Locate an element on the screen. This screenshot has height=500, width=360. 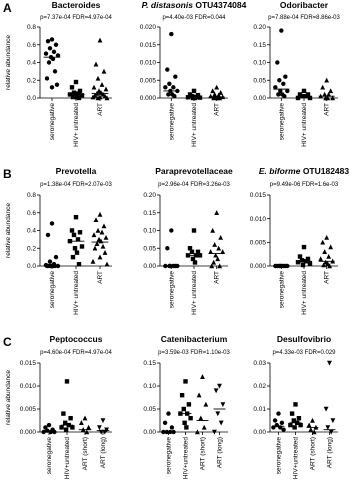
title-italic: P. distasonis is located at coordinates (168, 5).